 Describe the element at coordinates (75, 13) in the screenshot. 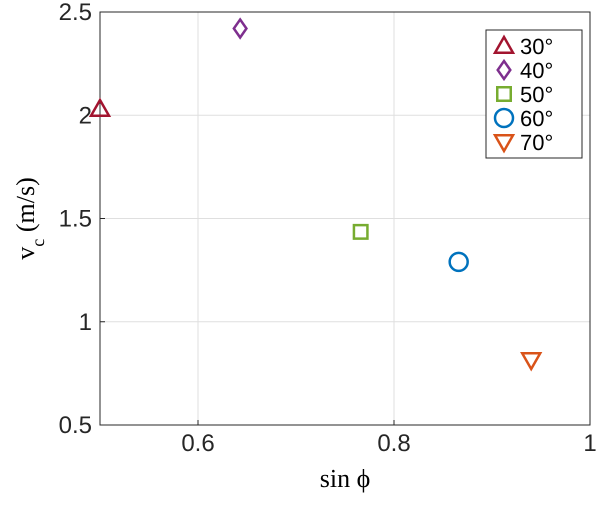

I see `y-tick-label: 2.5` at that location.